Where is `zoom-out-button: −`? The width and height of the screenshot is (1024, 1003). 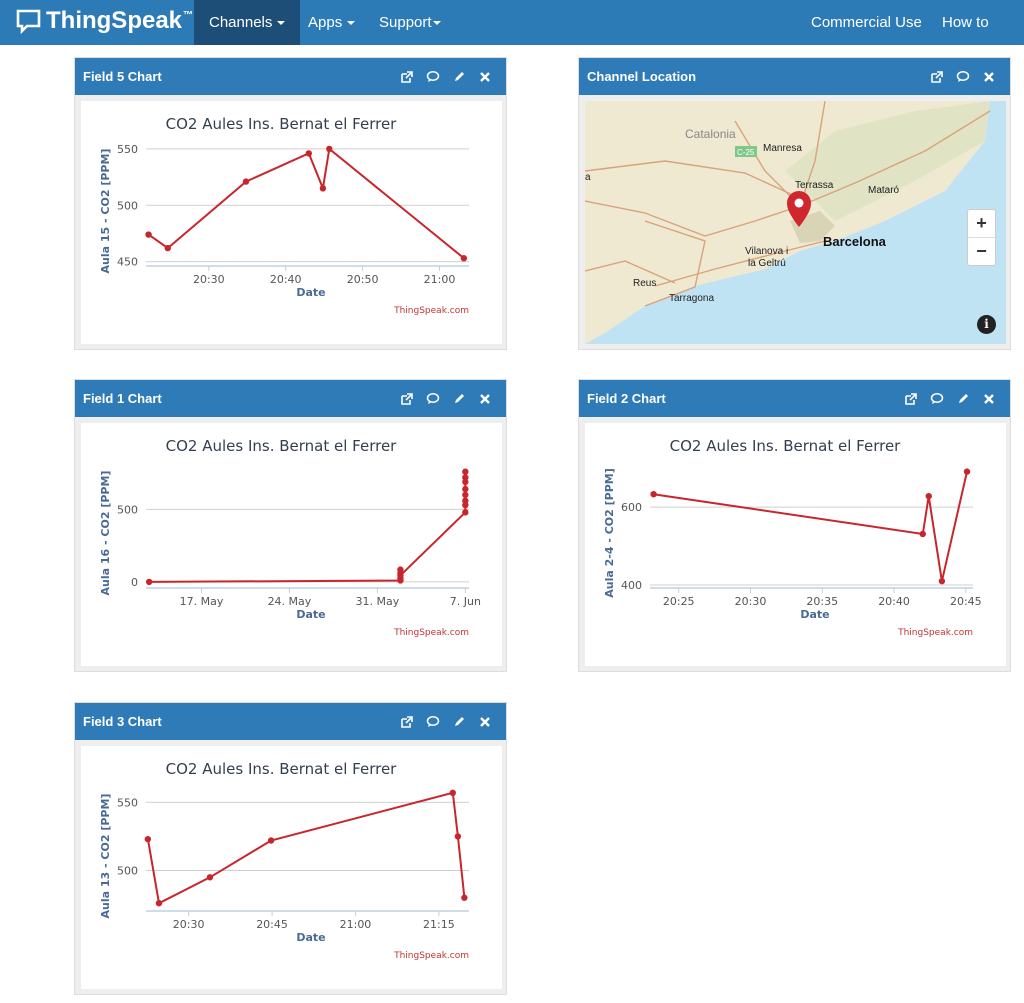 zoom-out-button: − is located at coordinates (981, 251).